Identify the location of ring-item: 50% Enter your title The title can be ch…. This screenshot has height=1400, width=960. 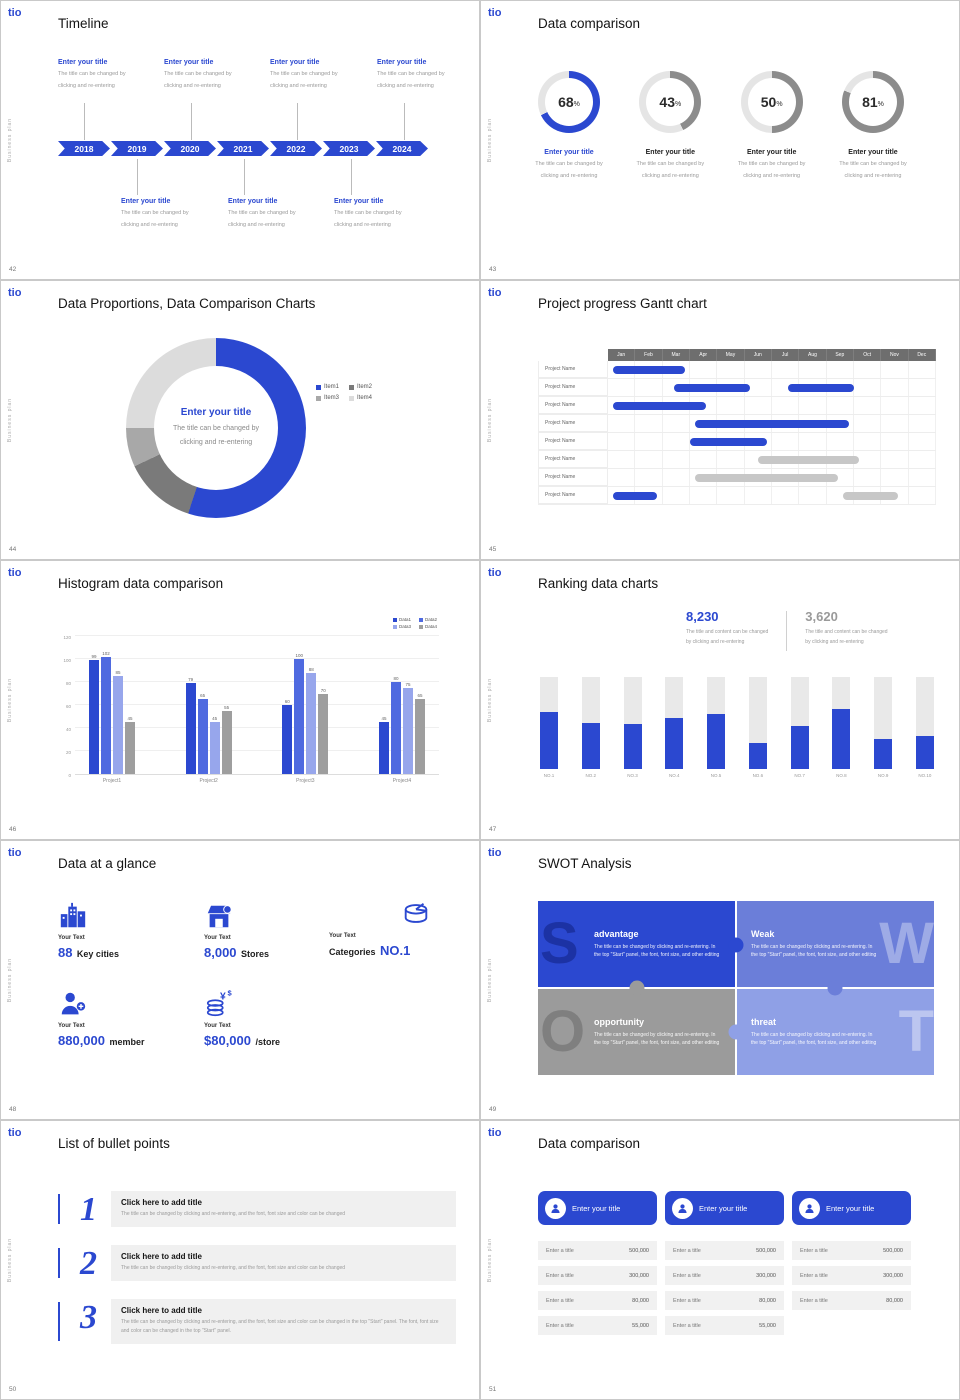
(772, 126).